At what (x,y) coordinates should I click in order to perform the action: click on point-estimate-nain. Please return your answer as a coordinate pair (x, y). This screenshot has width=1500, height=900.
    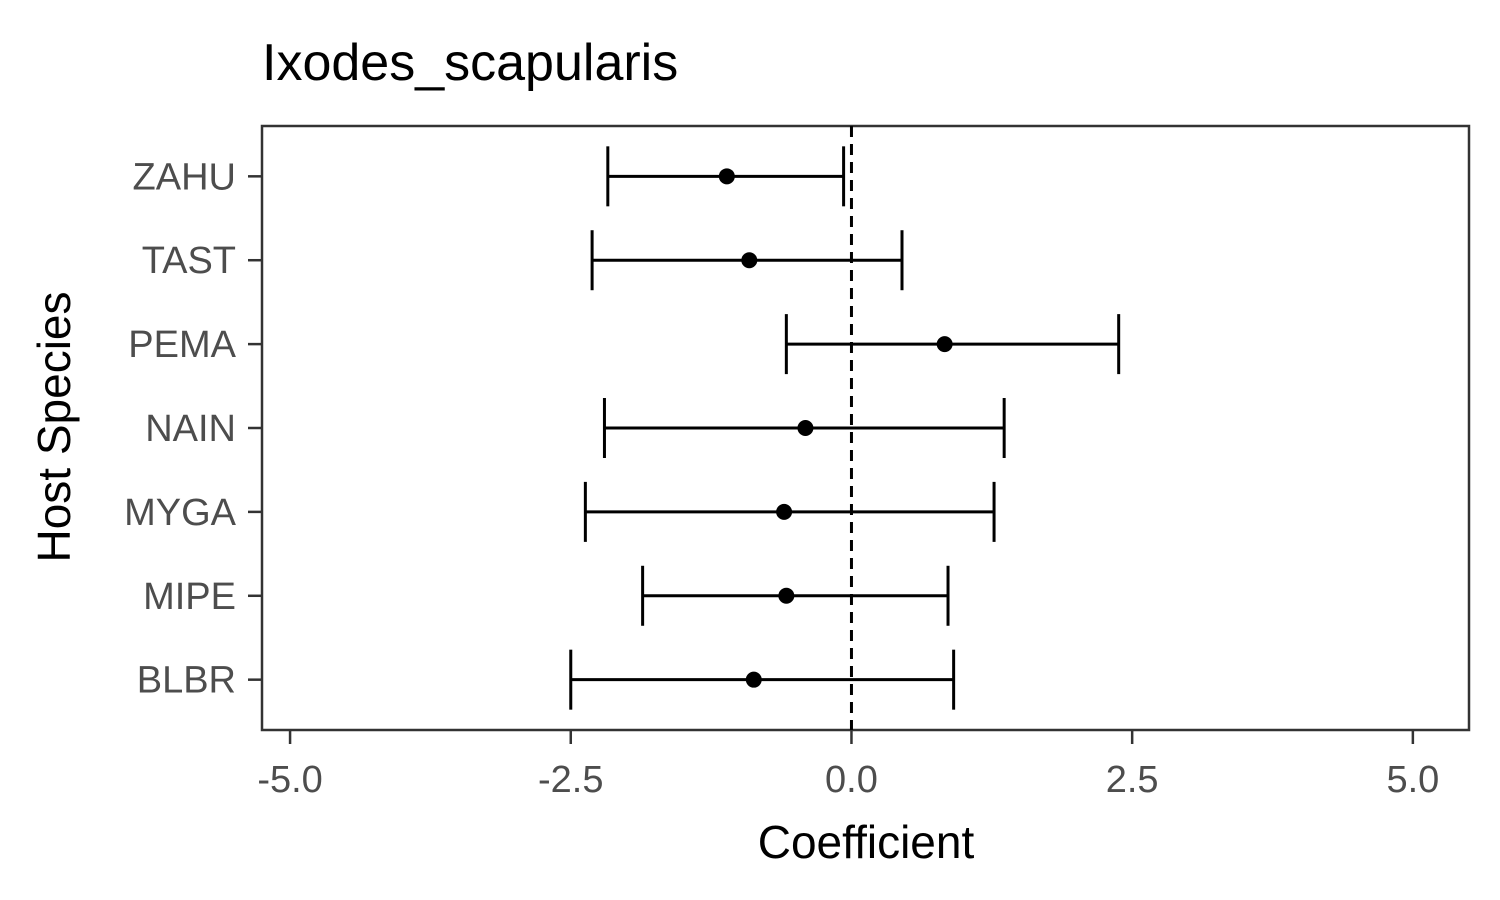
    Looking at the image, I should click on (805, 428).